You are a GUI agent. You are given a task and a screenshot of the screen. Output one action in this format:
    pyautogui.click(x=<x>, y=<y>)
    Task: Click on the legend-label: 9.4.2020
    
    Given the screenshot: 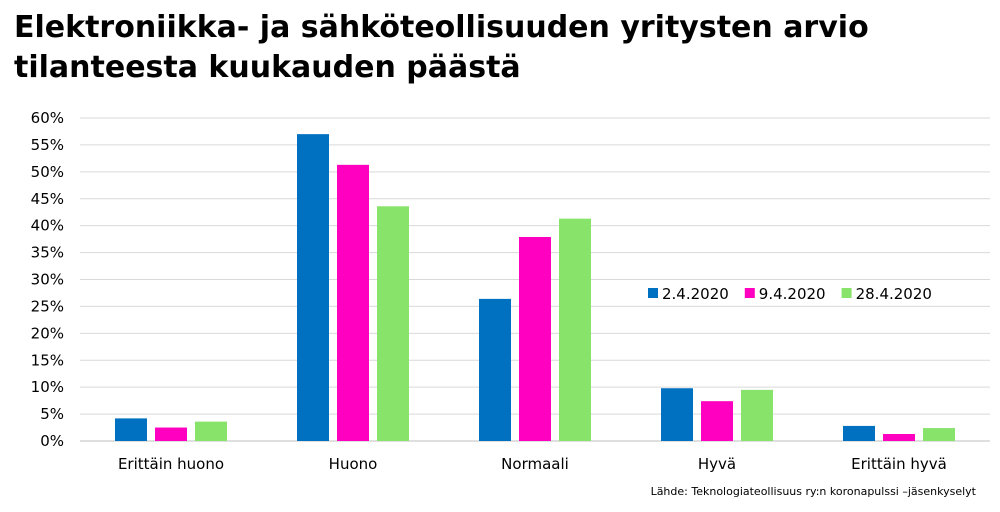 What is the action you would take?
    pyautogui.click(x=792, y=294)
    